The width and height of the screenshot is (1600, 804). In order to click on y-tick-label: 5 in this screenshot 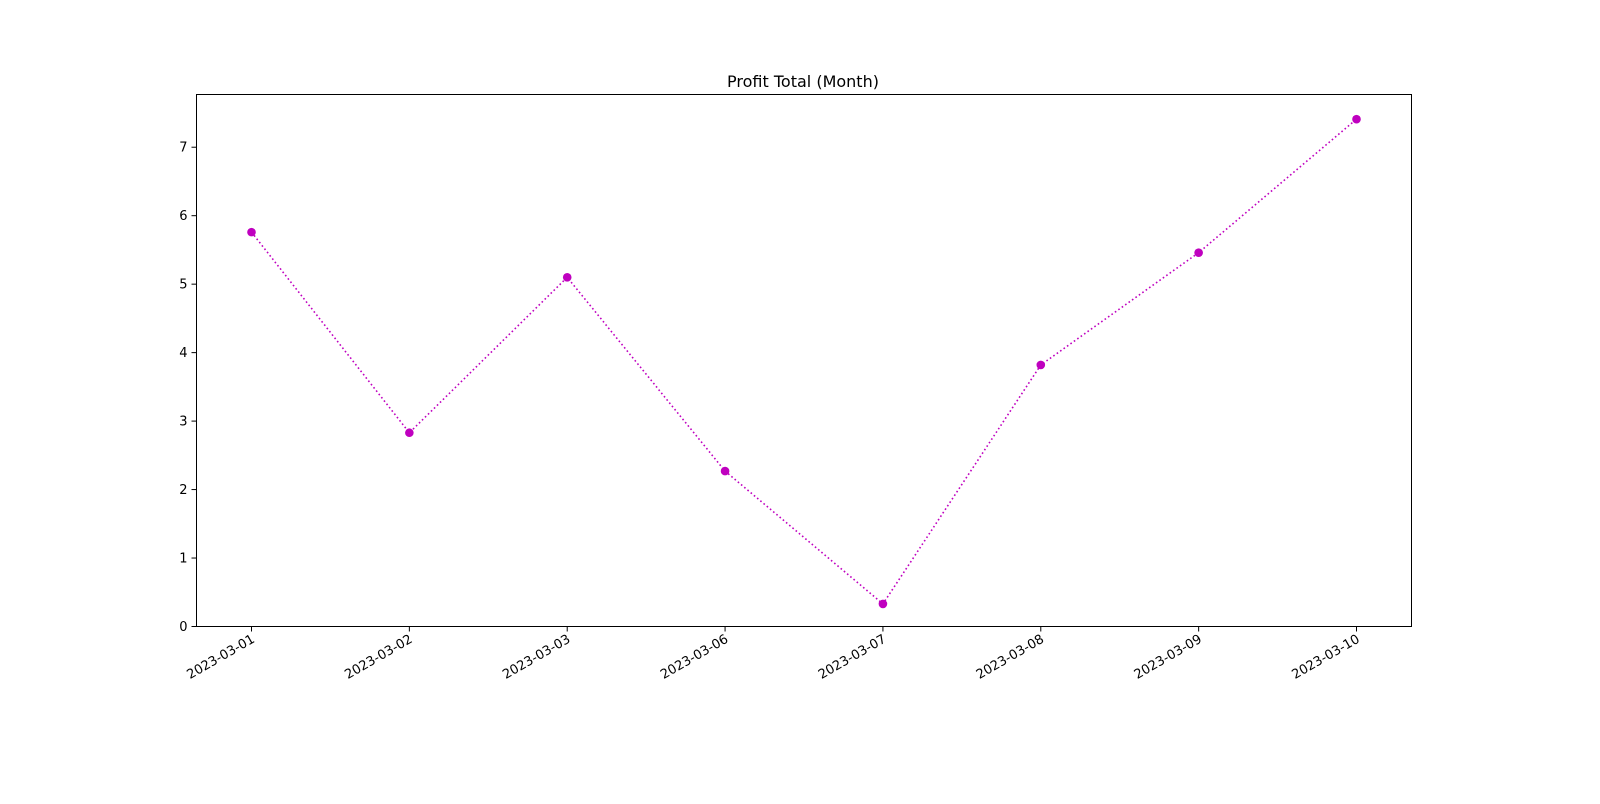, I will do `click(183, 285)`.